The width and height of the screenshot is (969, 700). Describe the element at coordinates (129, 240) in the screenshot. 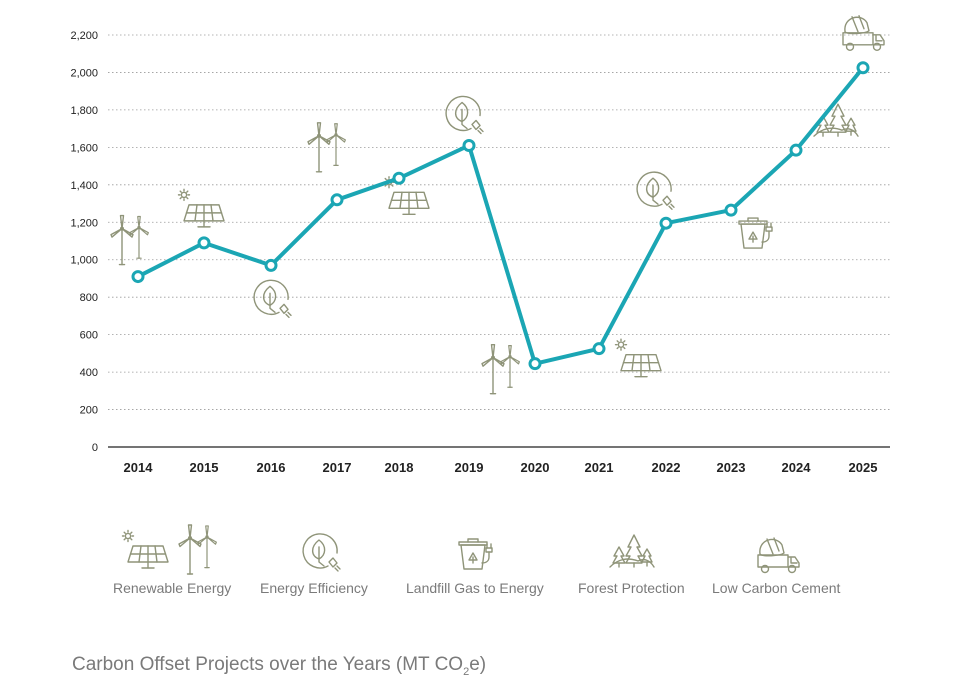

I see `point-icon-2014` at that location.